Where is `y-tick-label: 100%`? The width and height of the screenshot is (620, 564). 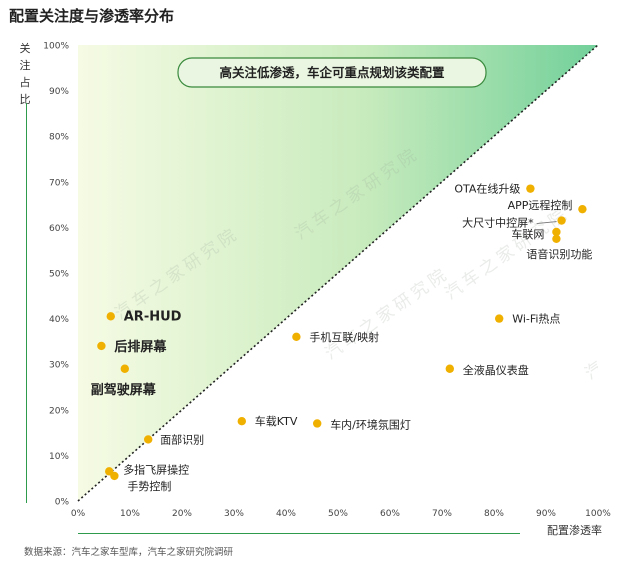 y-tick-label: 100% is located at coordinates (56, 47).